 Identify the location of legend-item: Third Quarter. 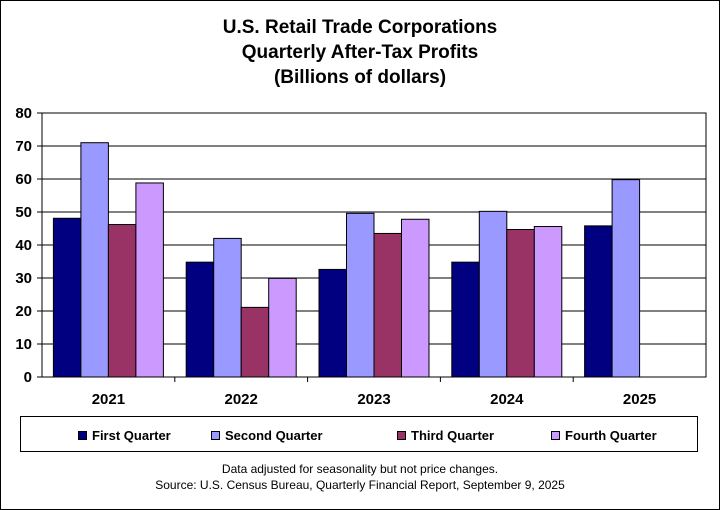
(445, 435).